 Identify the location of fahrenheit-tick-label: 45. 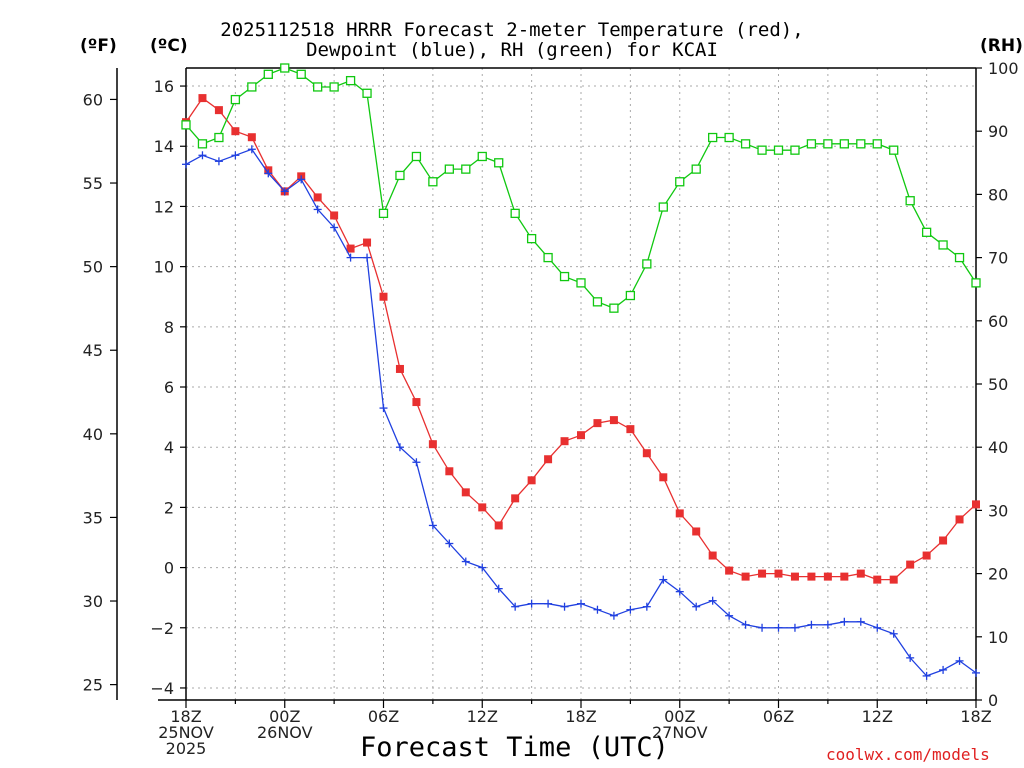
(93, 350).